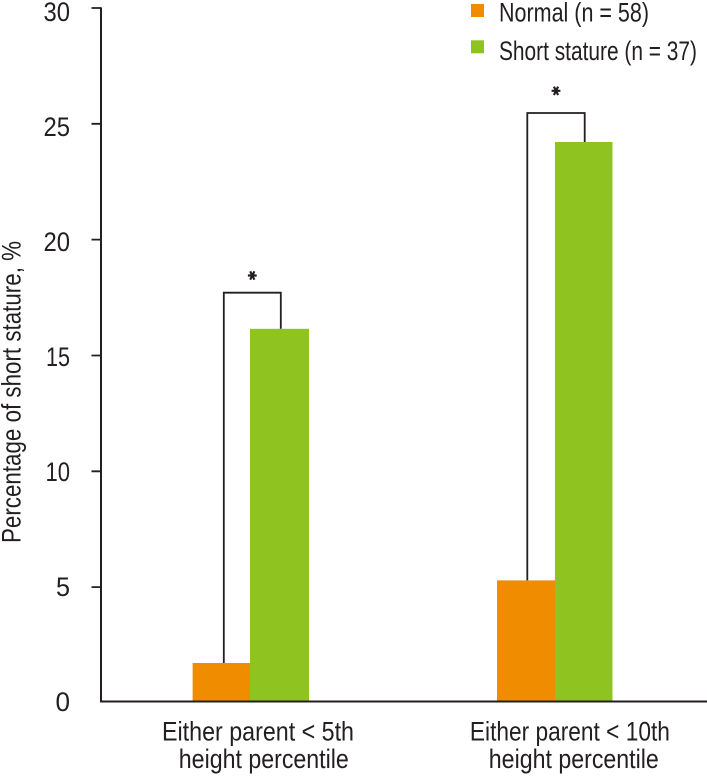  Describe the element at coordinates (598, 51) in the screenshot. I see `svg-text: Short stature (n = 37)` at that location.